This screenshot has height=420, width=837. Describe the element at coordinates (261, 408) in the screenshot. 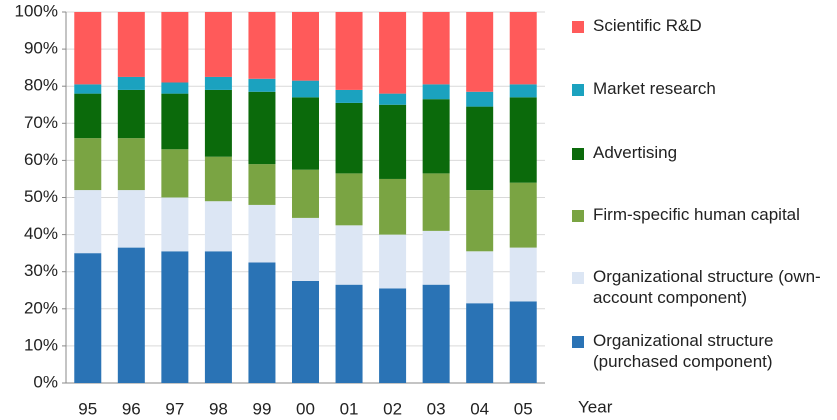

I see `x-tick-label: 99` at that location.